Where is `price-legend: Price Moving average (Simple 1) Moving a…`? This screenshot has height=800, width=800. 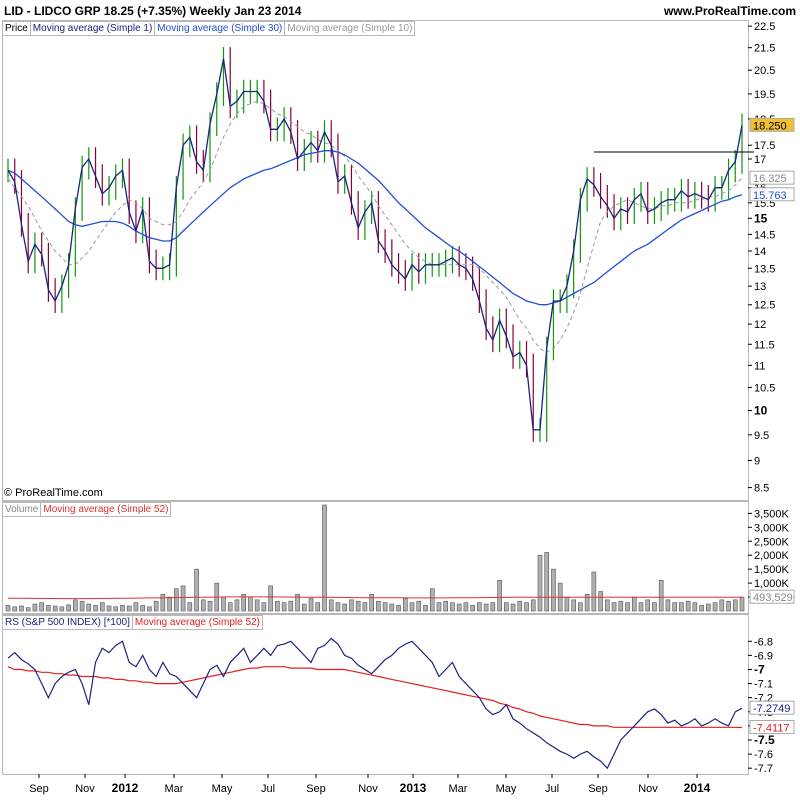 price-legend: Price Moving average (Simple 1) Moving a… is located at coordinates (209, 28).